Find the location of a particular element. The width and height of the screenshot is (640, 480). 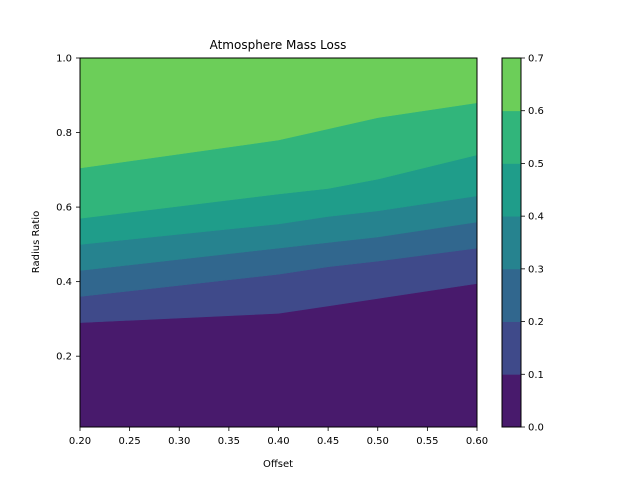

colorbar: 0.0 0.1 0.2 0.3 0.4 0.5 0.6 0.7 is located at coordinates (522, 244).